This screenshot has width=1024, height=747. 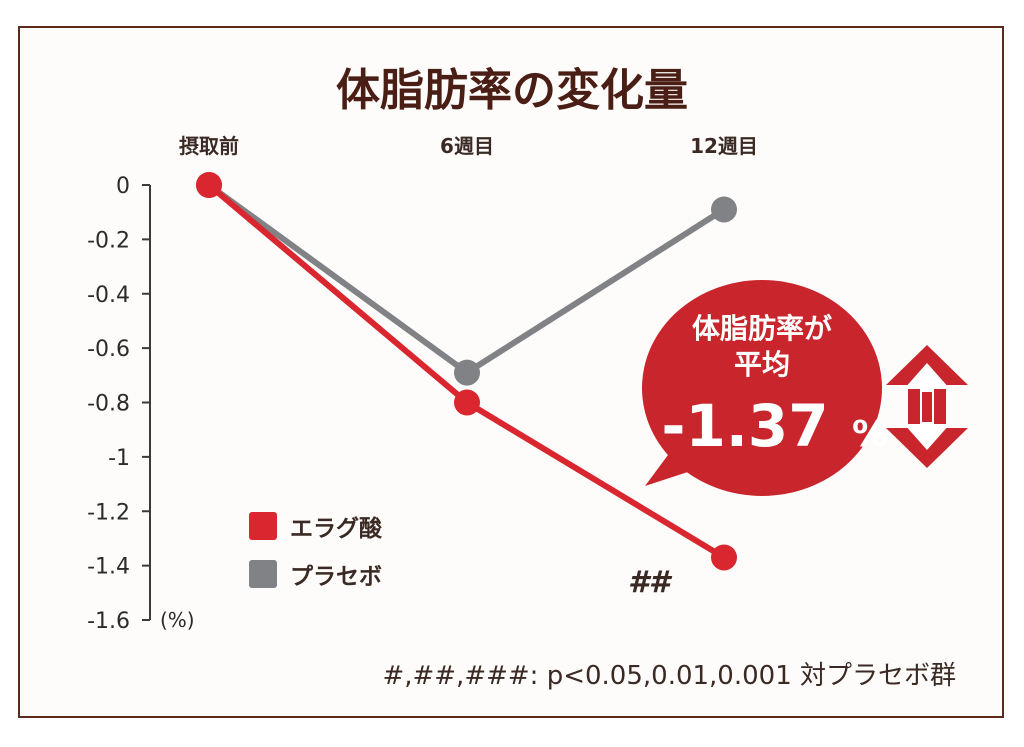 I want to click on y-tick-label-4: -0.8, so click(x=108, y=404).